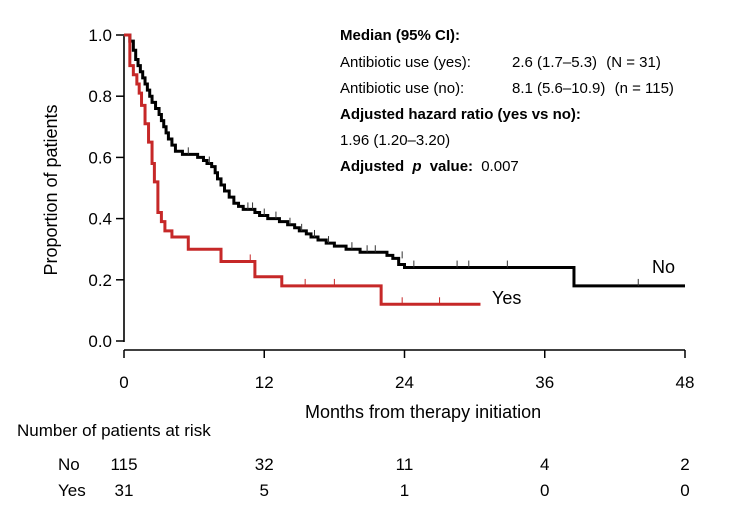  I want to click on x-tick-label: 36, so click(544, 382).